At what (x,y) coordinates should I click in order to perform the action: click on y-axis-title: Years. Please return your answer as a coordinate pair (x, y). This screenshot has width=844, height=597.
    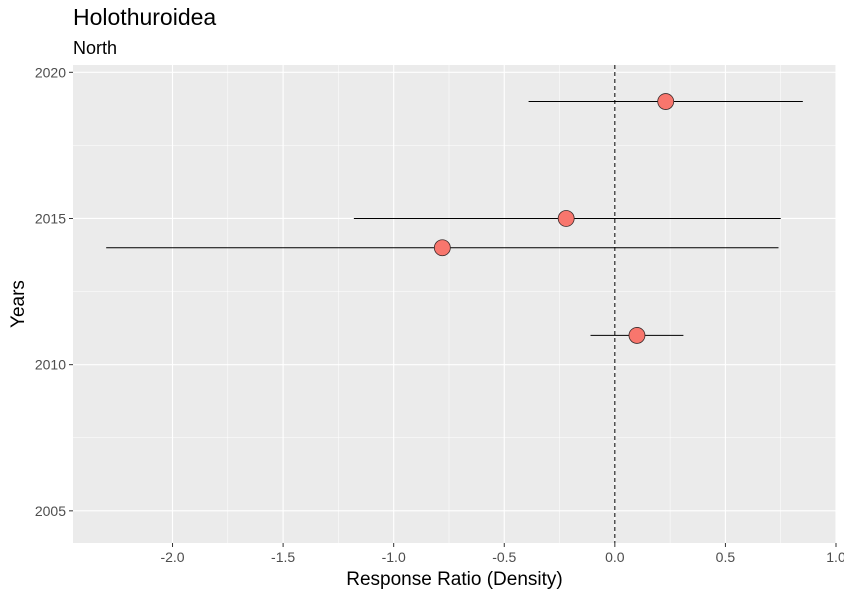
    Looking at the image, I should click on (18, 304).